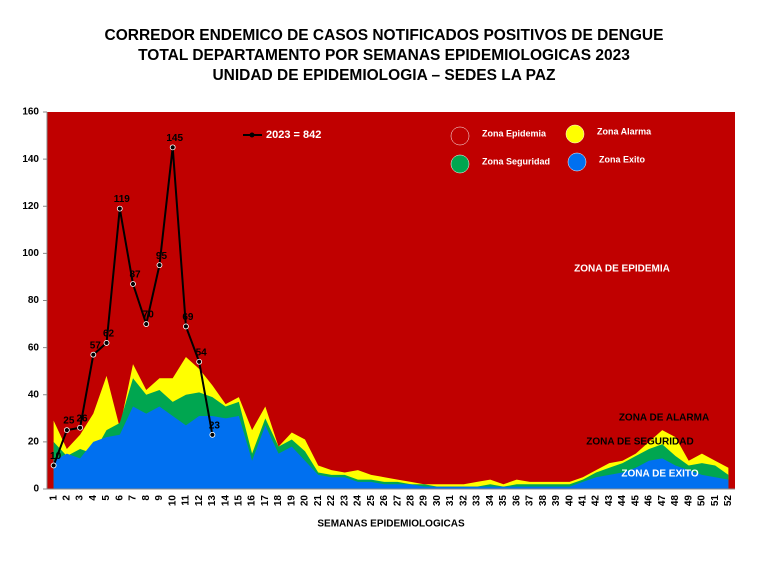 This screenshot has width=768, height=576. What do you see at coordinates (34, 300) in the screenshot?
I see `y-tick-label: 80` at bounding box center [34, 300].